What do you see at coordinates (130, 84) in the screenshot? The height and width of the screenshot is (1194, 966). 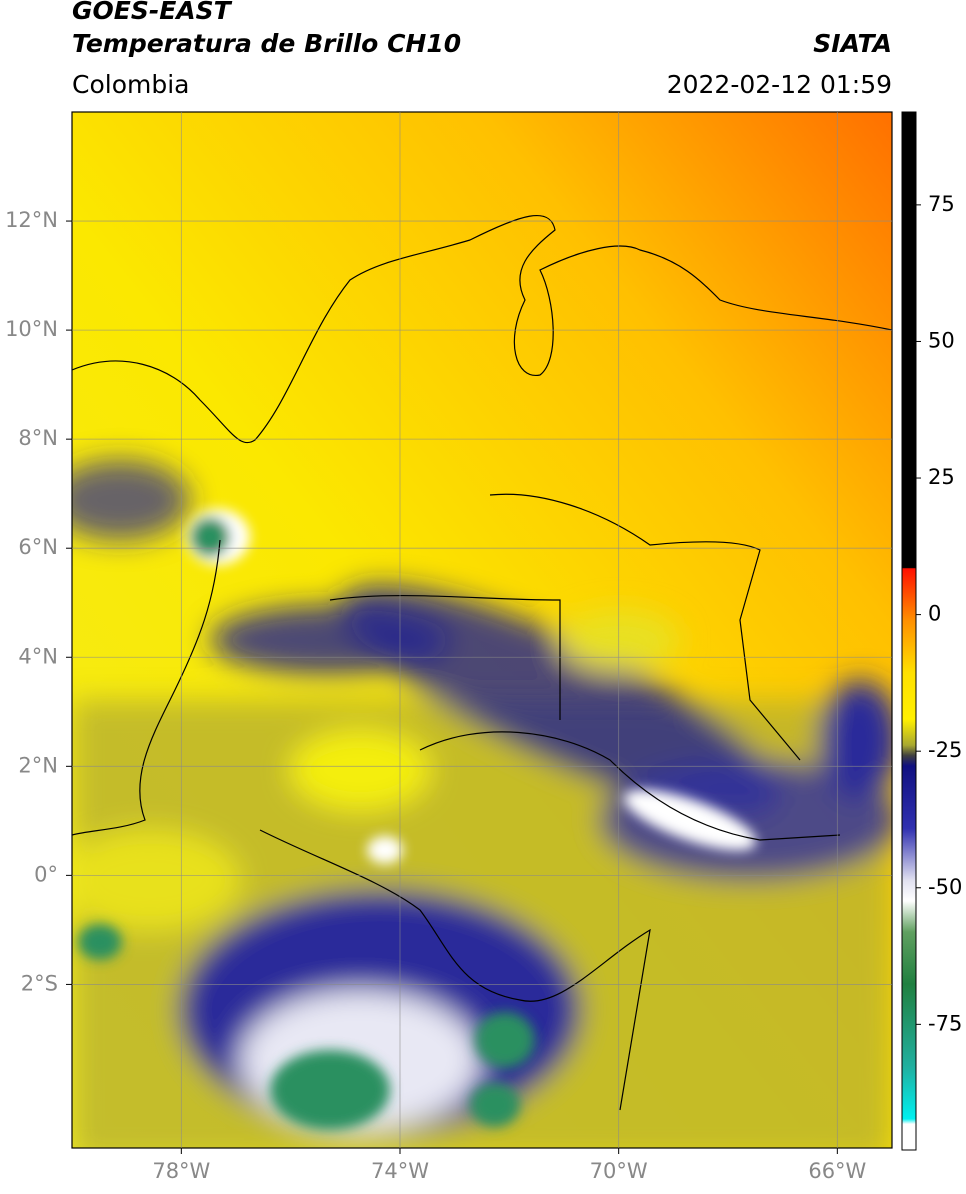 I see `subtitle: Colombia` at bounding box center [130, 84].